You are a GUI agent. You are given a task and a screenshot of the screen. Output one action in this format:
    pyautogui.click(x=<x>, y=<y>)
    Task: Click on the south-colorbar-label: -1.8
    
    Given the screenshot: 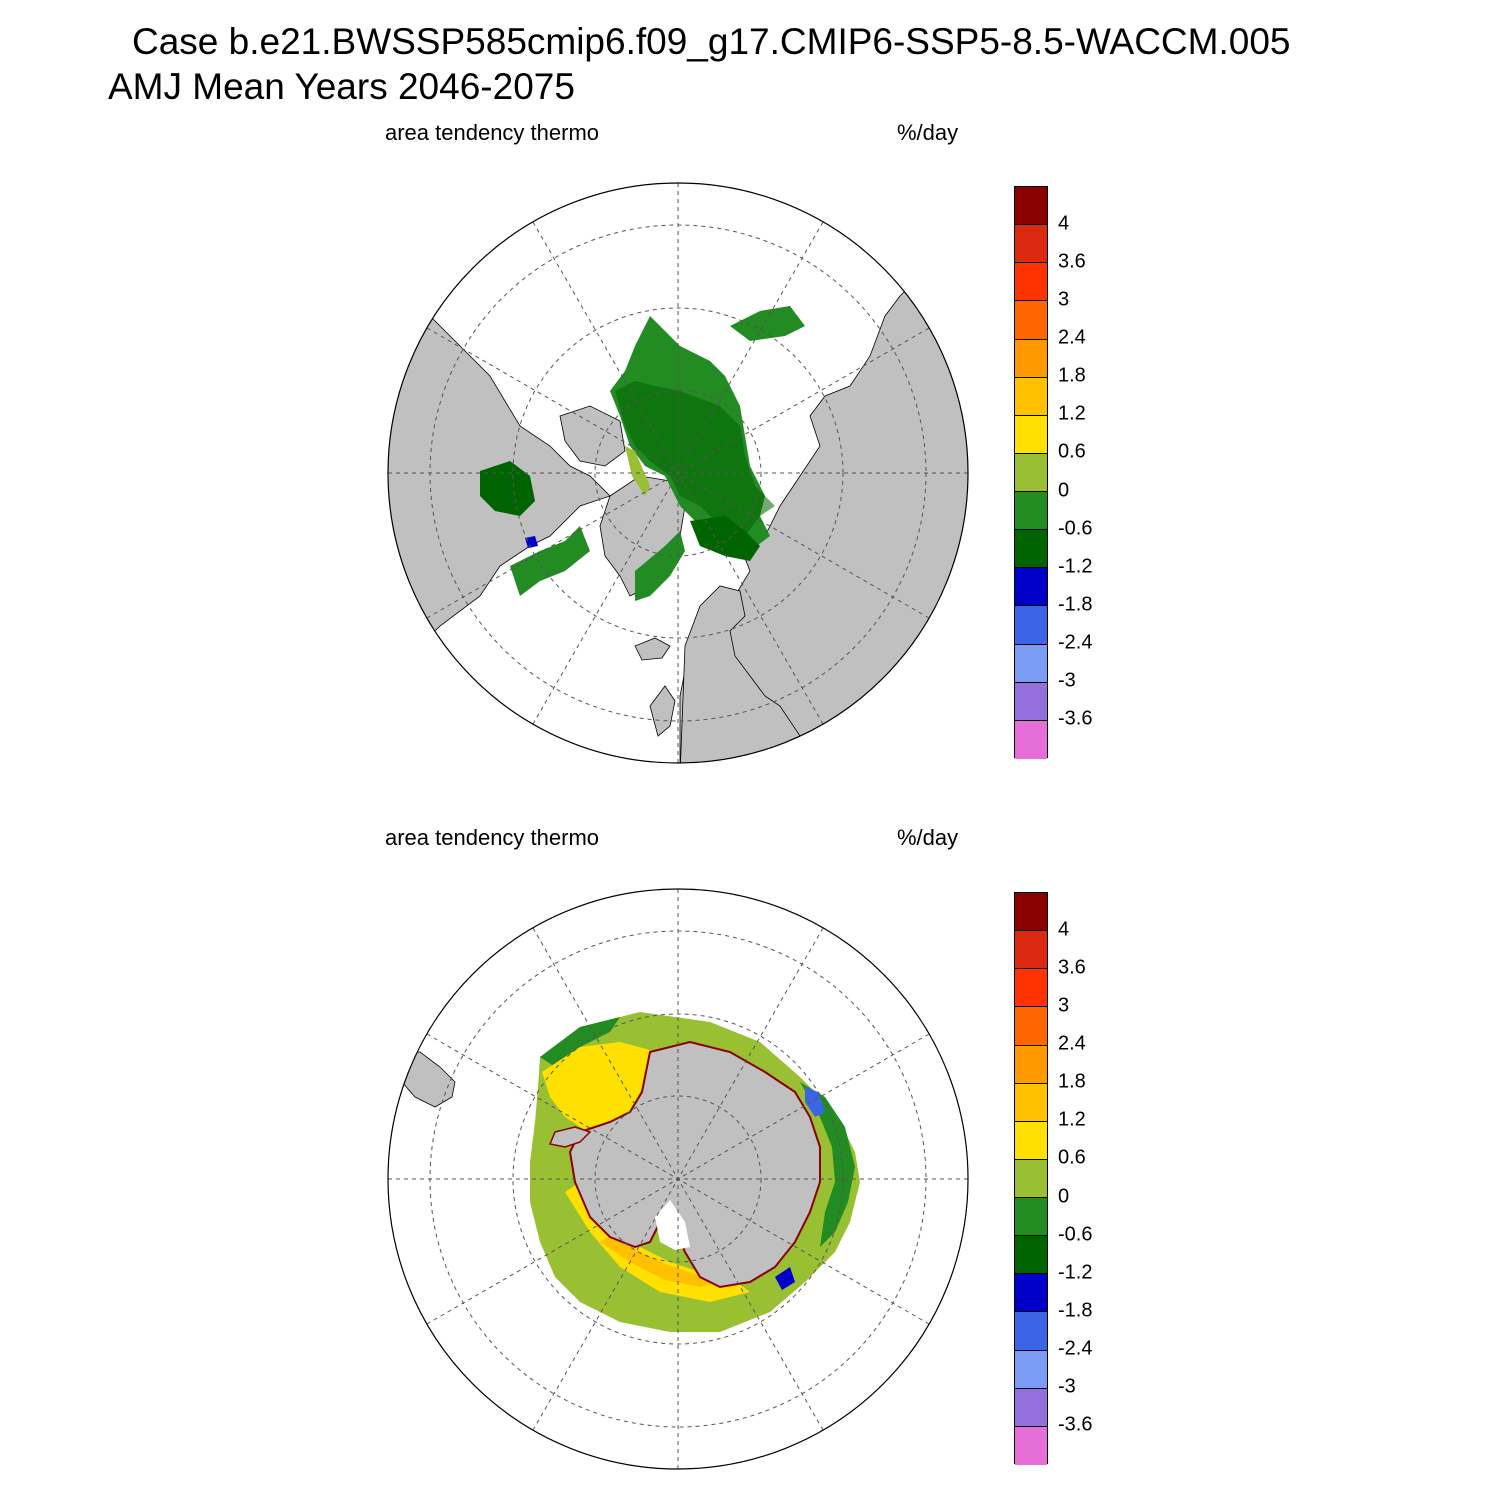 What is the action you would take?
    pyautogui.click(x=1075, y=1310)
    